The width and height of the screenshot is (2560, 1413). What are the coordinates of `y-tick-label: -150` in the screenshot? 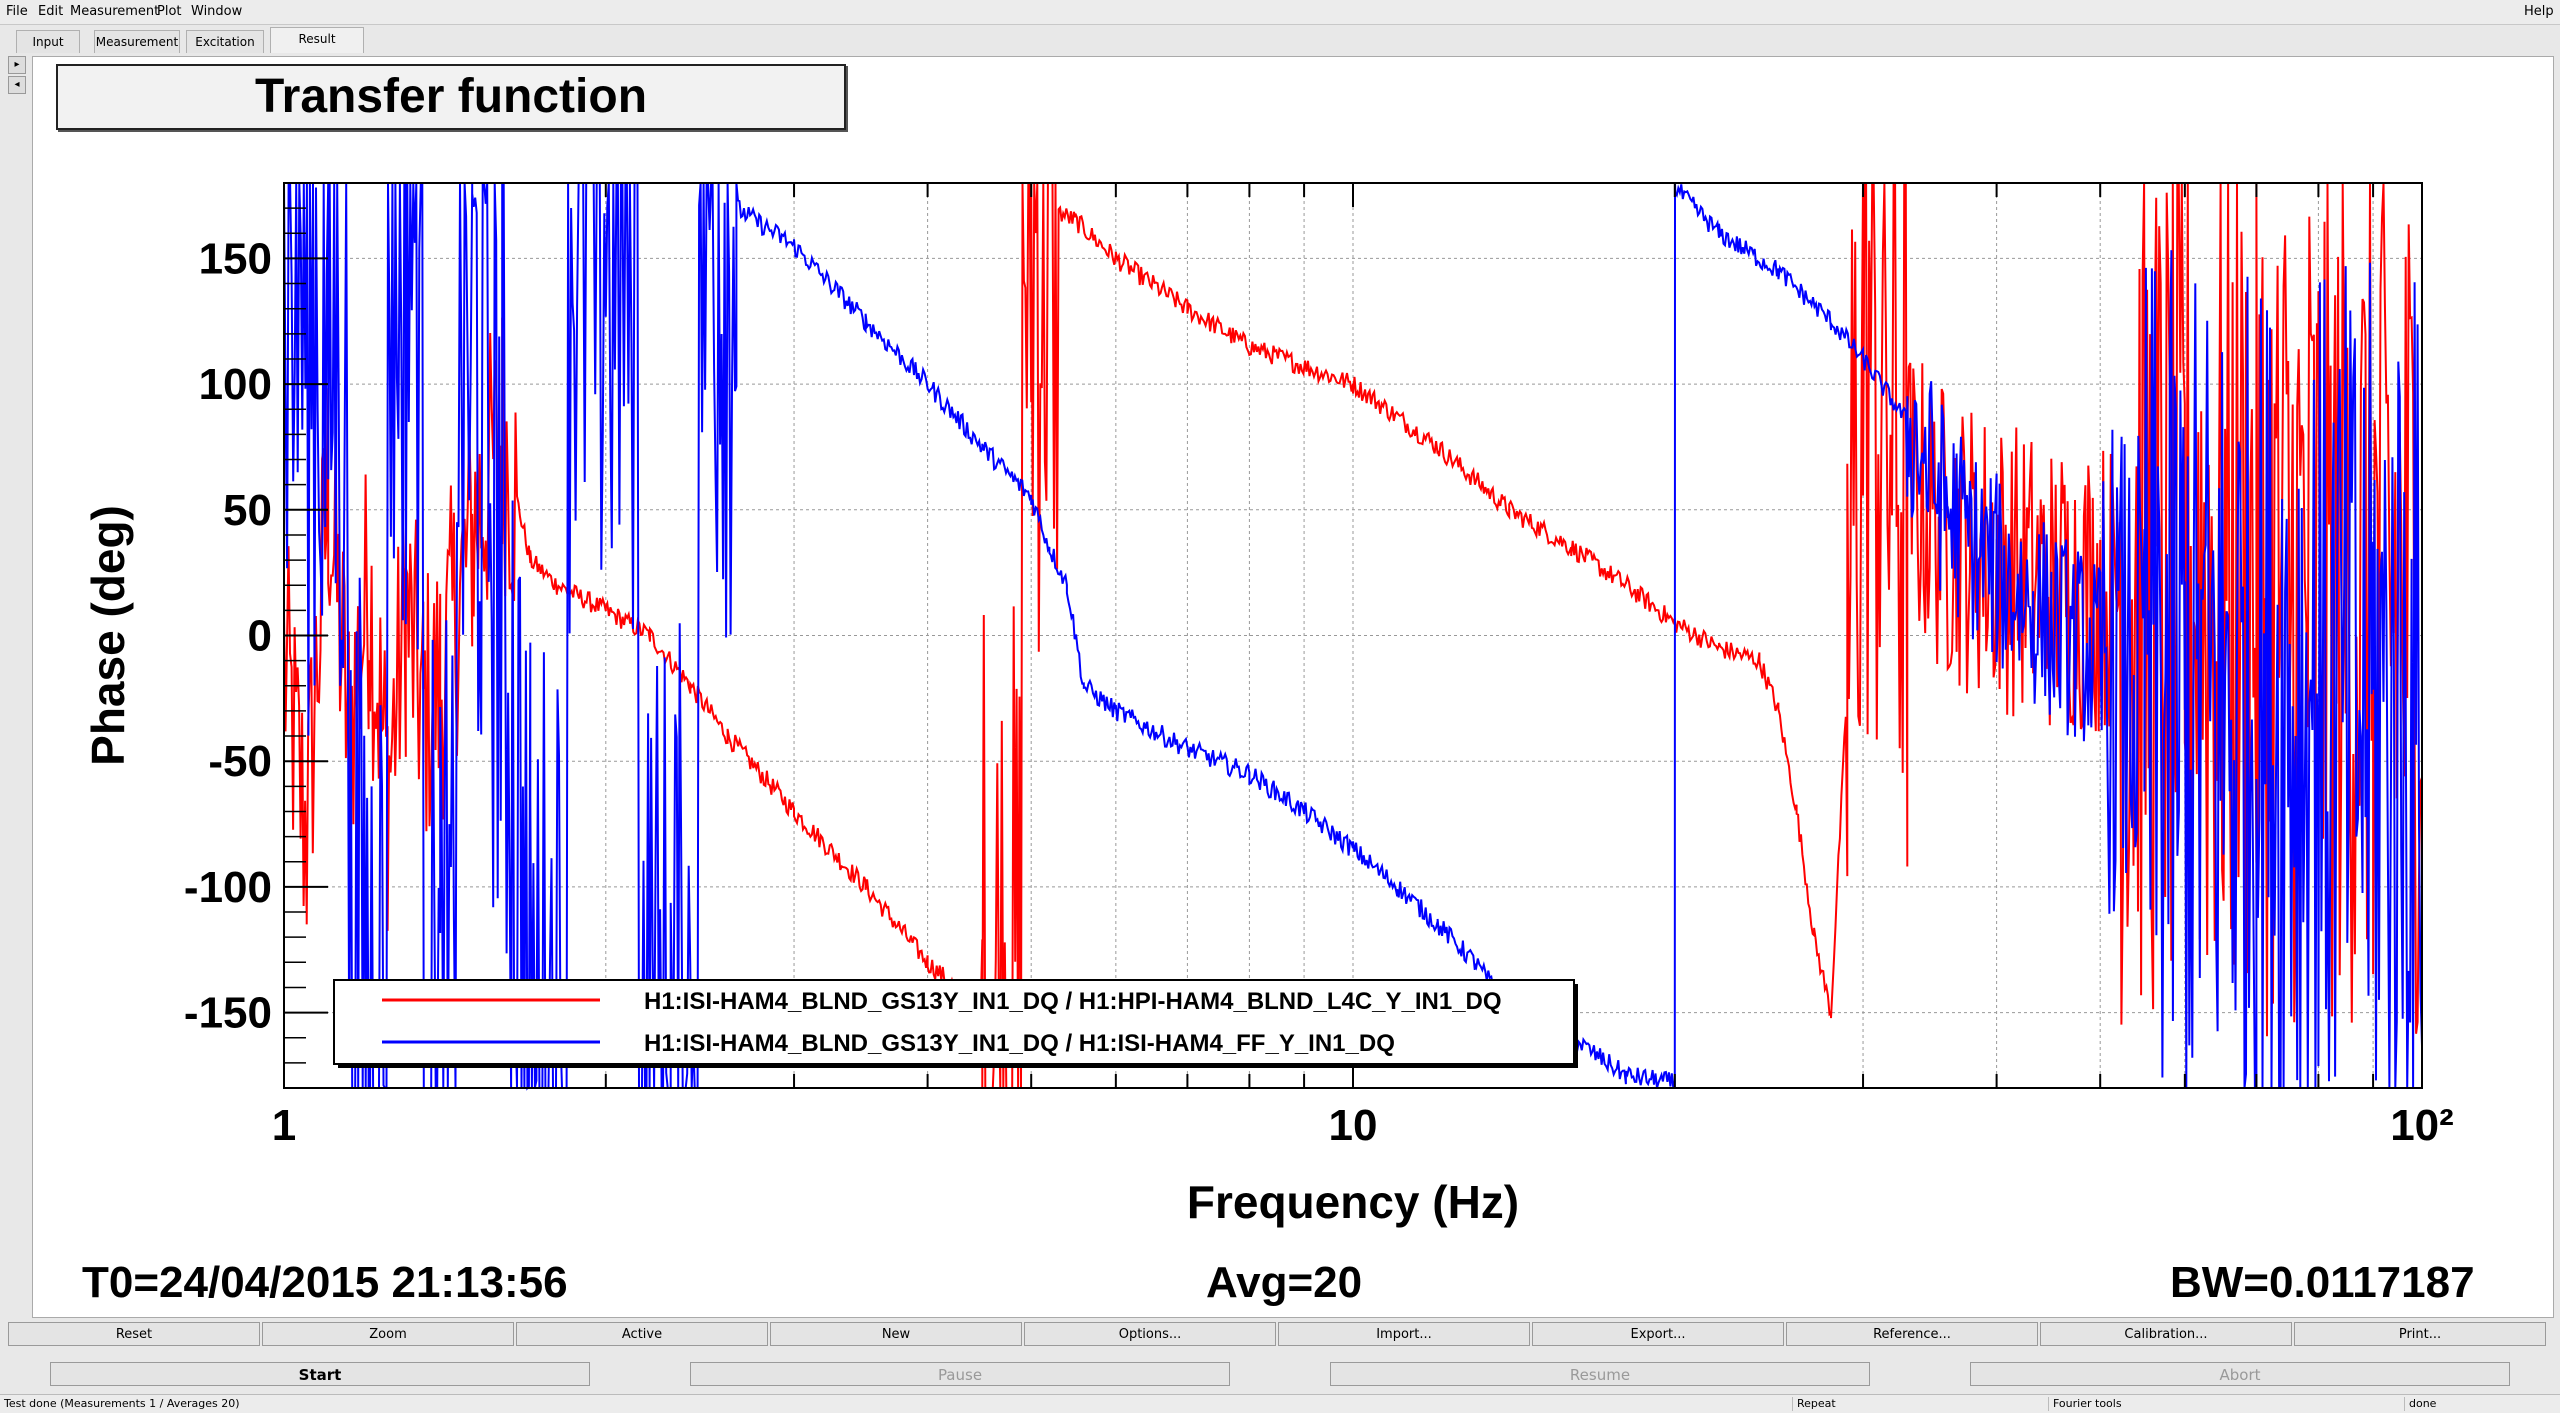 It's located at (228, 1013).